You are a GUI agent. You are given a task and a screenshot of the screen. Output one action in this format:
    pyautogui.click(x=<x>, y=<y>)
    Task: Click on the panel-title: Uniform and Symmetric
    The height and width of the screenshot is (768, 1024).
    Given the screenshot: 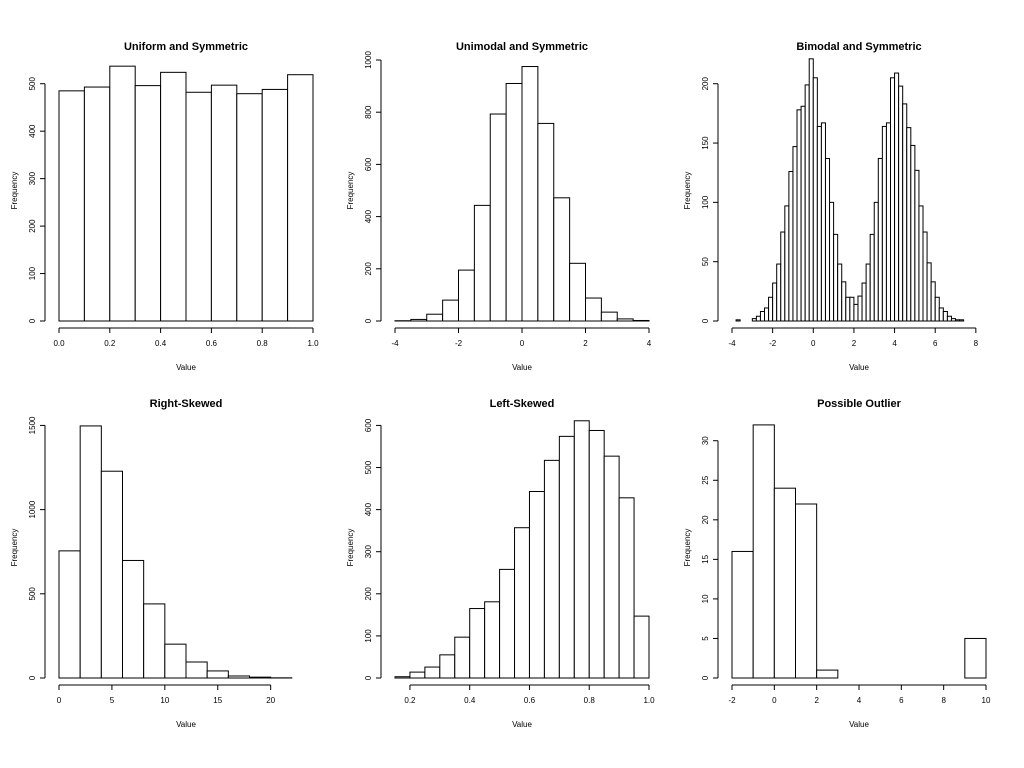 What is the action you would take?
    pyautogui.click(x=186, y=47)
    